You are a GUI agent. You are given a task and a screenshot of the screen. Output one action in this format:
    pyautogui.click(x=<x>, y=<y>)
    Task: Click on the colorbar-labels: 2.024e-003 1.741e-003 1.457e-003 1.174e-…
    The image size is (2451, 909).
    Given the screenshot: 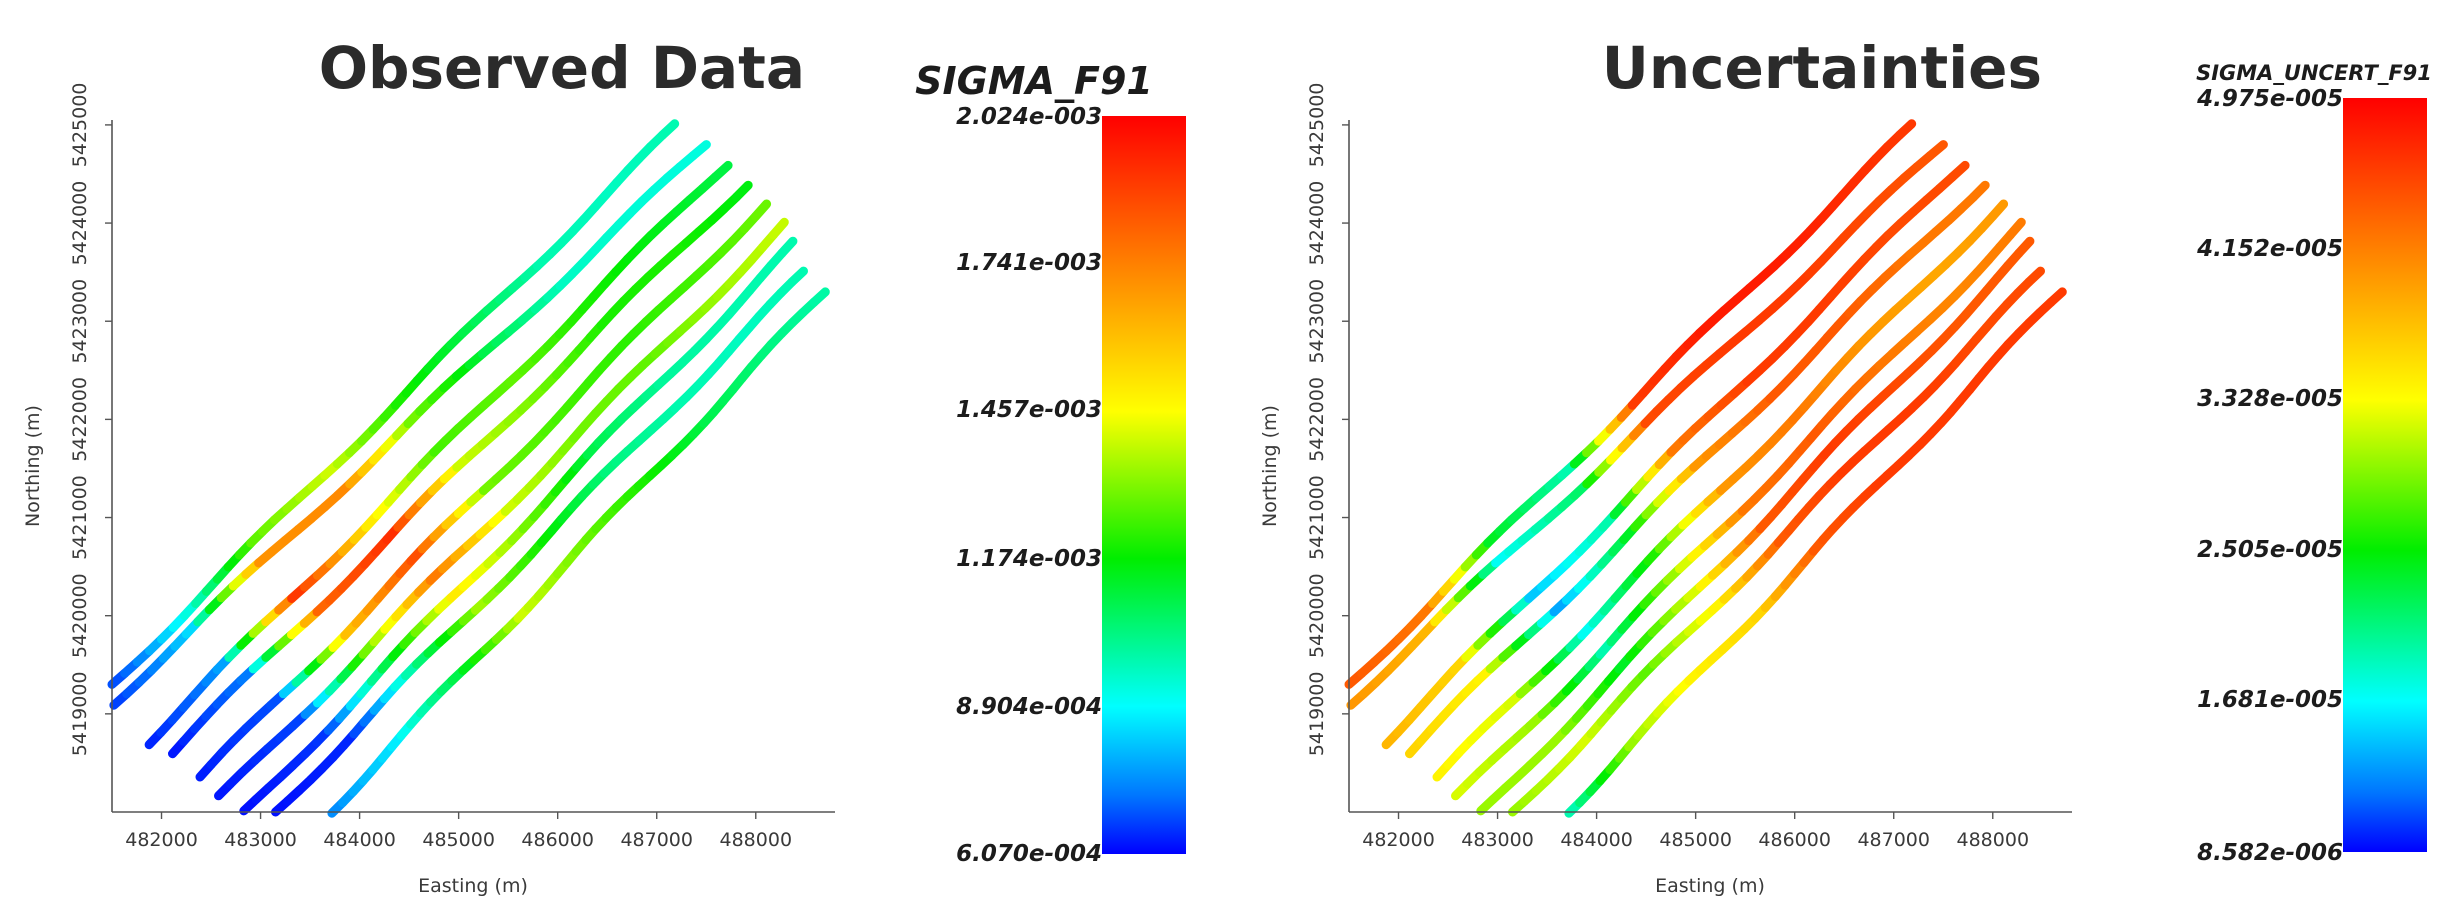 What is the action you would take?
    pyautogui.click(x=1029, y=485)
    